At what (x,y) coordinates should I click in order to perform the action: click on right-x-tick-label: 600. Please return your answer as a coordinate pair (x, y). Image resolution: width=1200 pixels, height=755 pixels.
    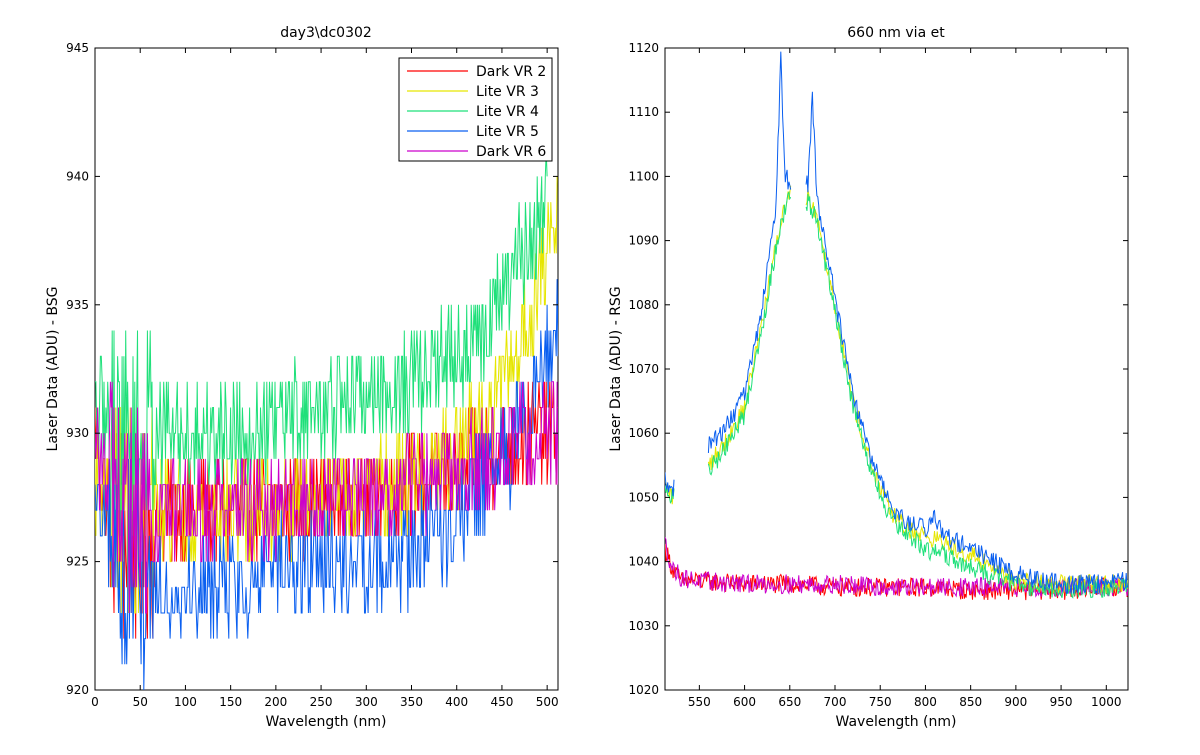
    Looking at the image, I should click on (744, 702).